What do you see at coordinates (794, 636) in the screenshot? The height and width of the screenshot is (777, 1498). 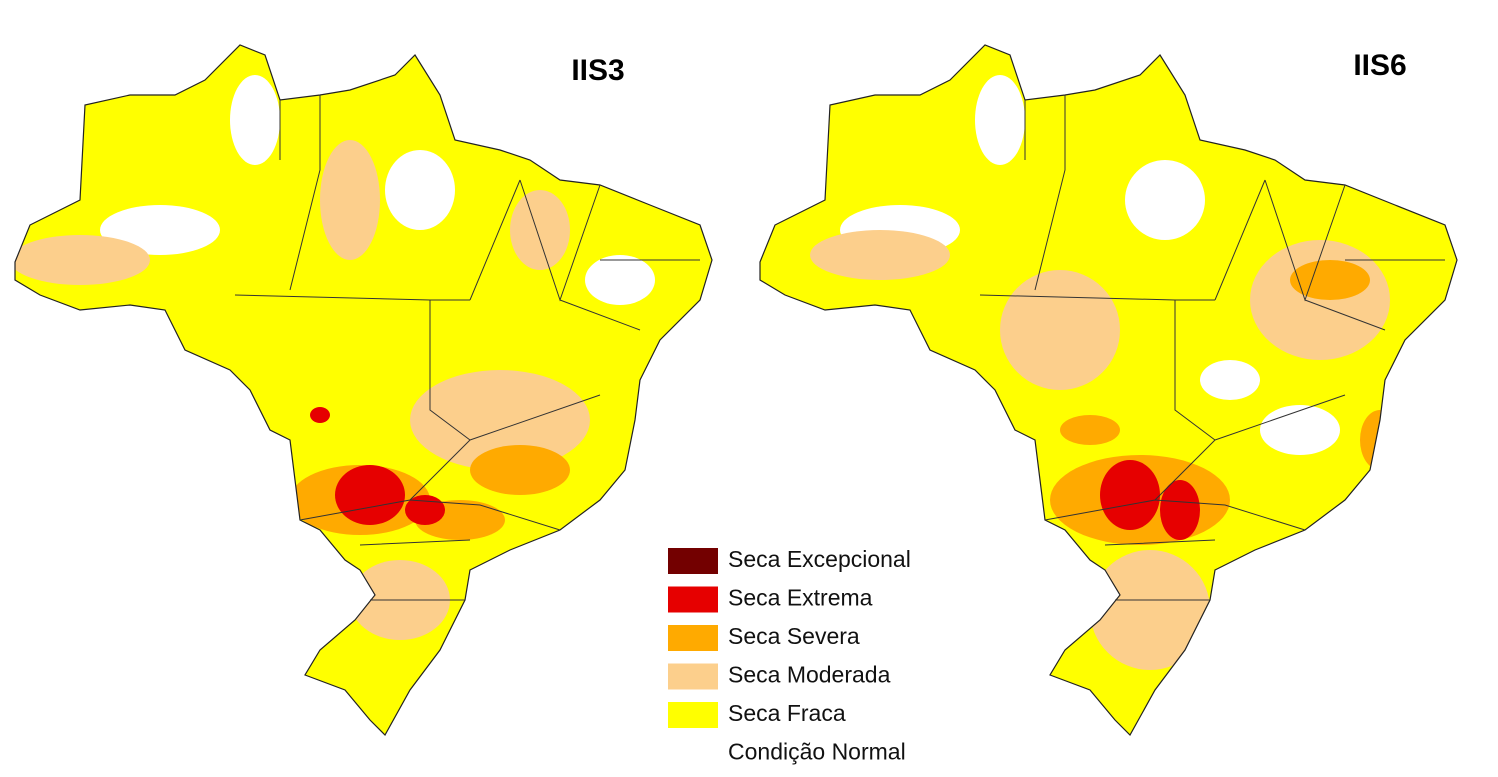 I see `legend-label: Seca Severa` at bounding box center [794, 636].